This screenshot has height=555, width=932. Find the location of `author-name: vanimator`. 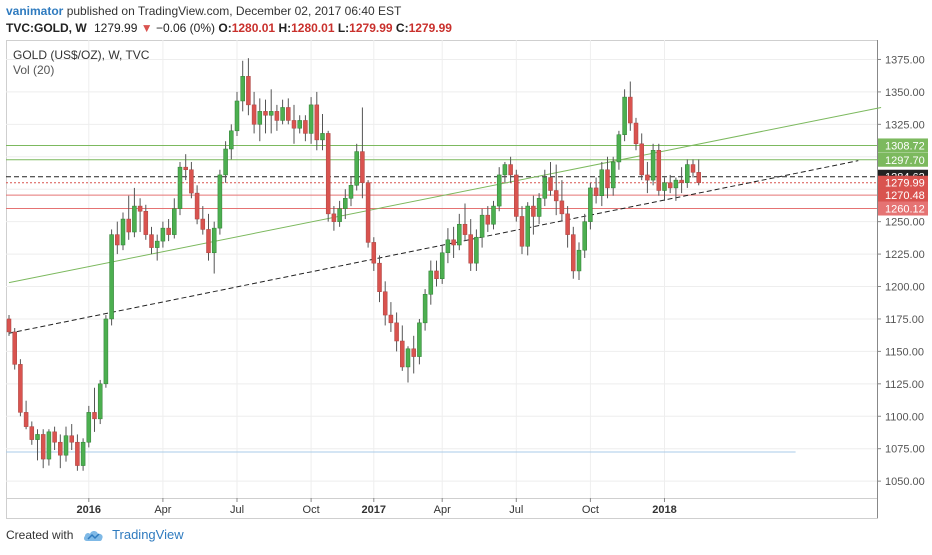

author-name: vanimator is located at coordinates (35, 11).